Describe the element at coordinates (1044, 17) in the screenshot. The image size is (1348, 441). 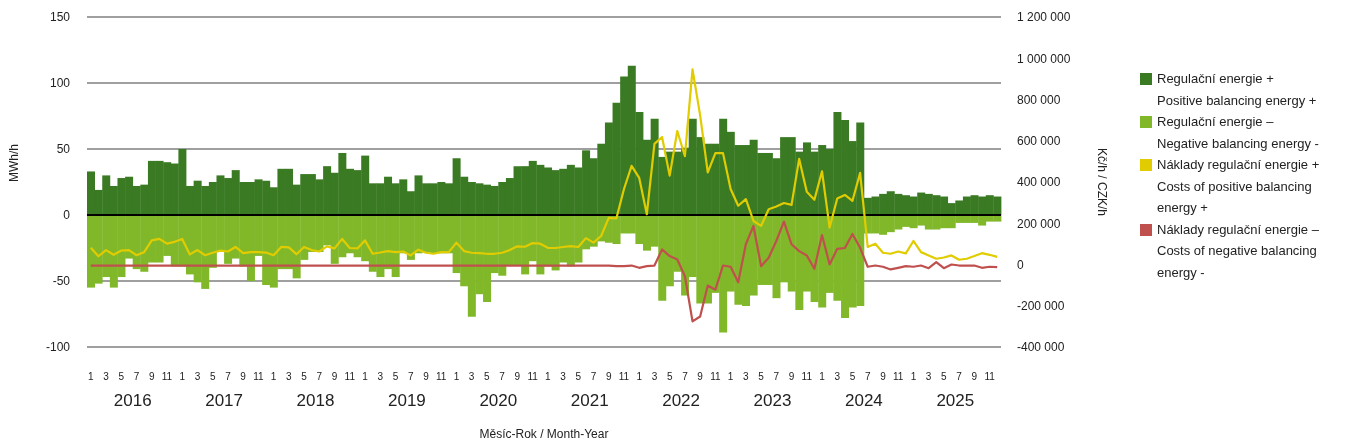
I see `y2-tick-label: 1 200 000` at that location.